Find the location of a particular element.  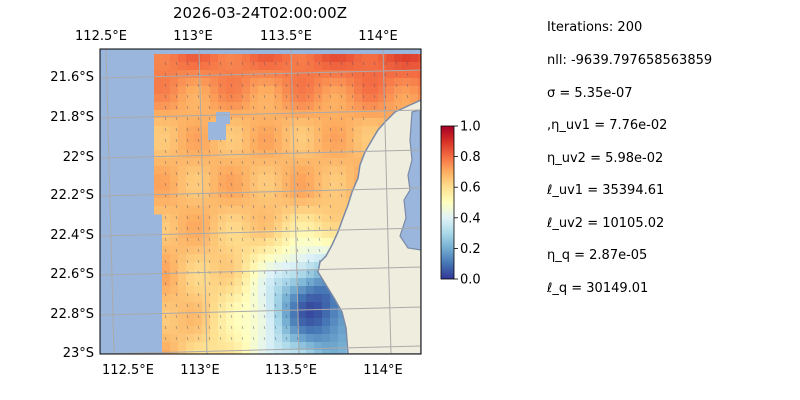

x-tick-label: 114°E is located at coordinates (378, 36).